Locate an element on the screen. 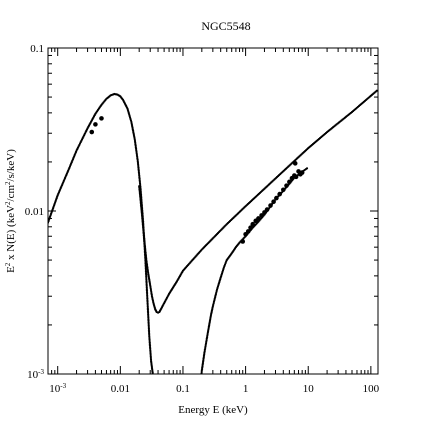  y-tick-label: 10-3 is located at coordinates (35, 374).